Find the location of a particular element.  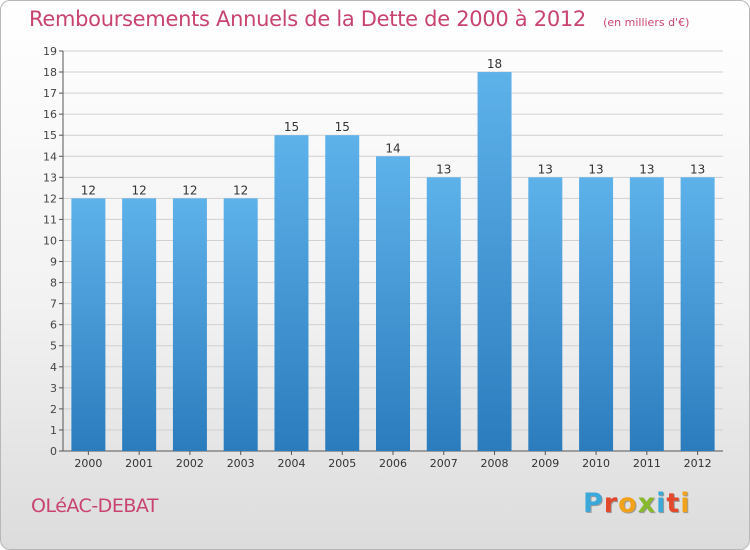

bar-2010 is located at coordinates (596, 314).